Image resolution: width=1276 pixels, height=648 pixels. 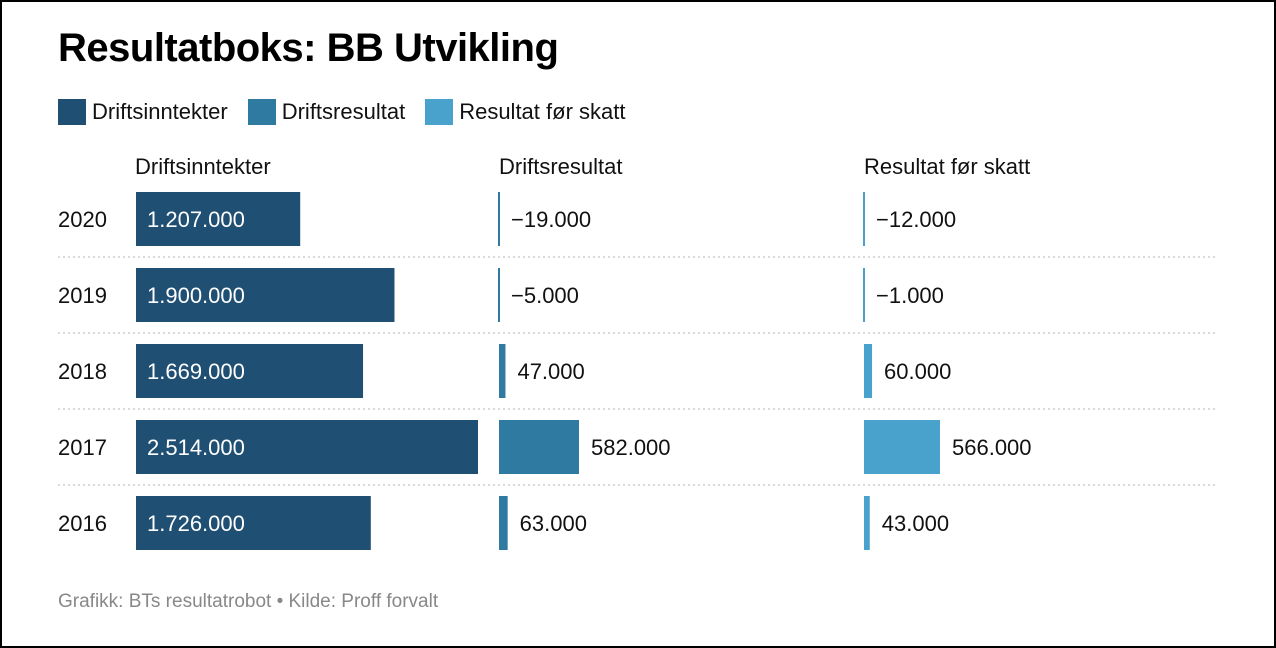 What do you see at coordinates (72, 112) in the screenshot?
I see `legend-swatch-driftsinntekter` at bounding box center [72, 112].